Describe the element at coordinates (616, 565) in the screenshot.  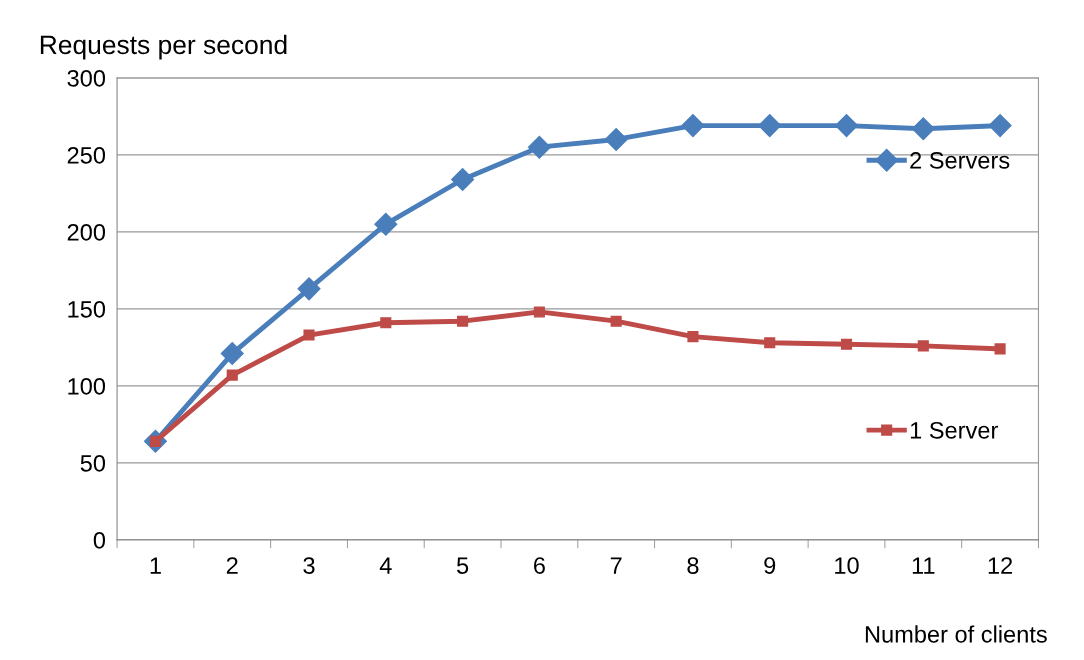
I see `x-tick-label: 7` at that location.